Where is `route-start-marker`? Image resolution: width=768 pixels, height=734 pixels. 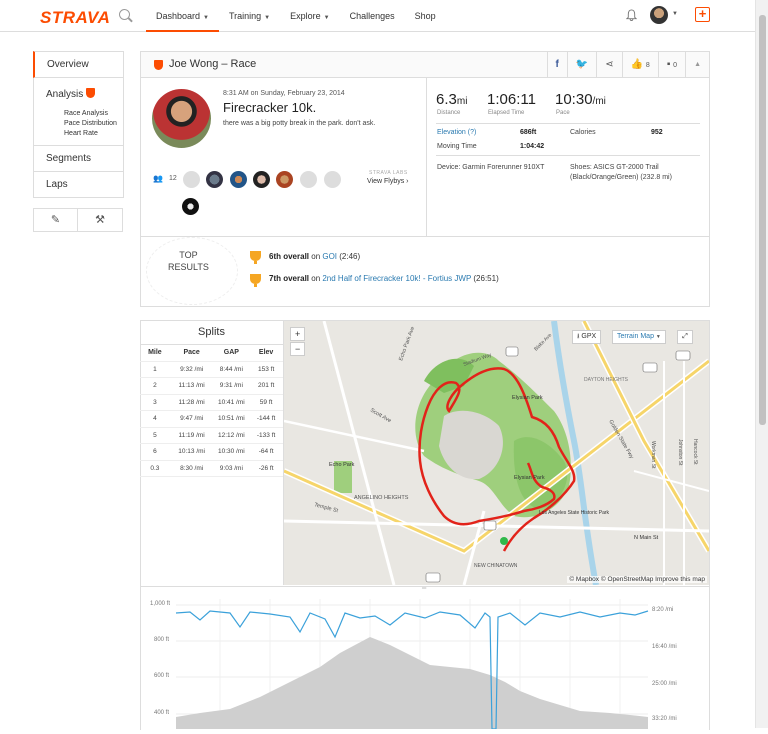
route-start-marker is located at coordinates (504, 541).